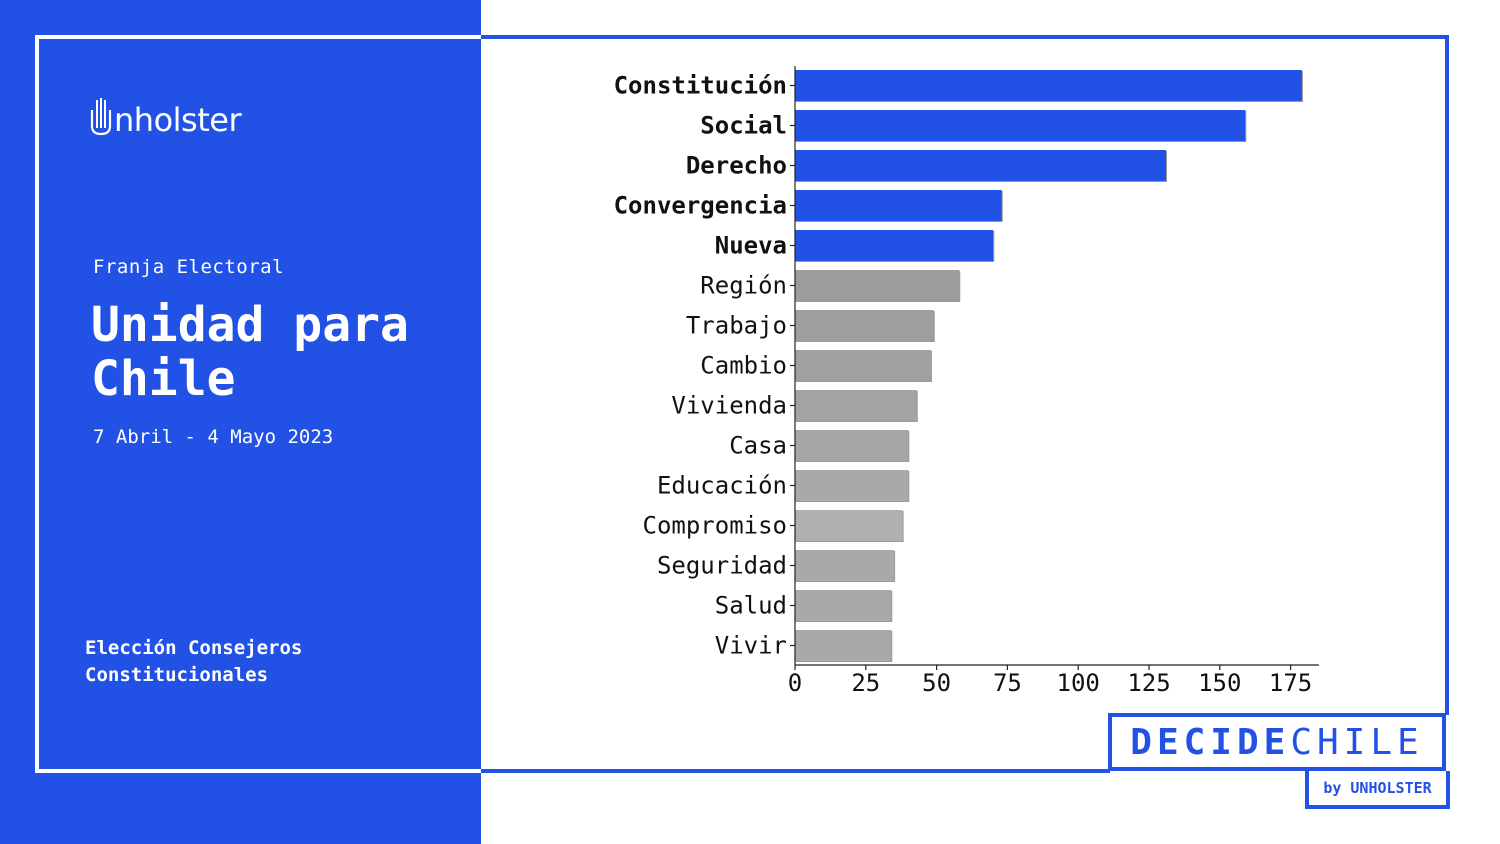 The image size is (1500, 844). Describe the element at coordinates (852, 445) in the screenshot. I see `bar-casa` at that location.